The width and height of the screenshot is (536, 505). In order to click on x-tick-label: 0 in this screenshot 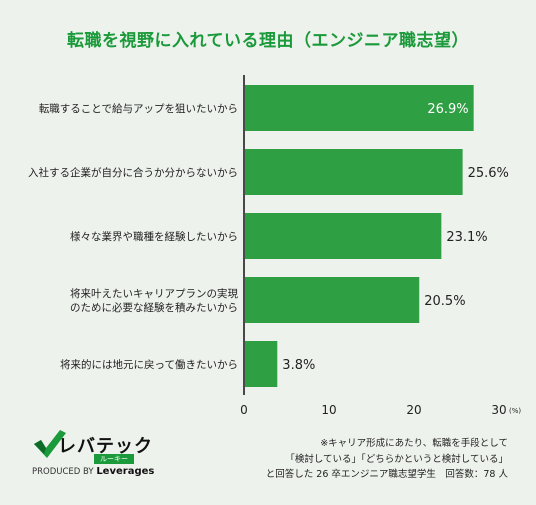, I will do `click(244, 410)`.